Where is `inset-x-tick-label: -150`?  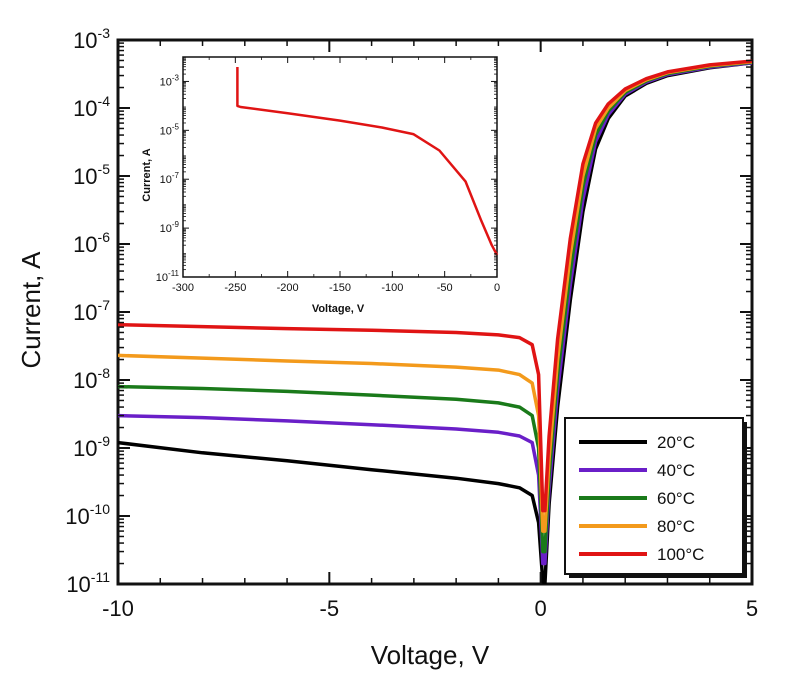
inset-x-tick-label: -150 is located at coordinates (340, 288).